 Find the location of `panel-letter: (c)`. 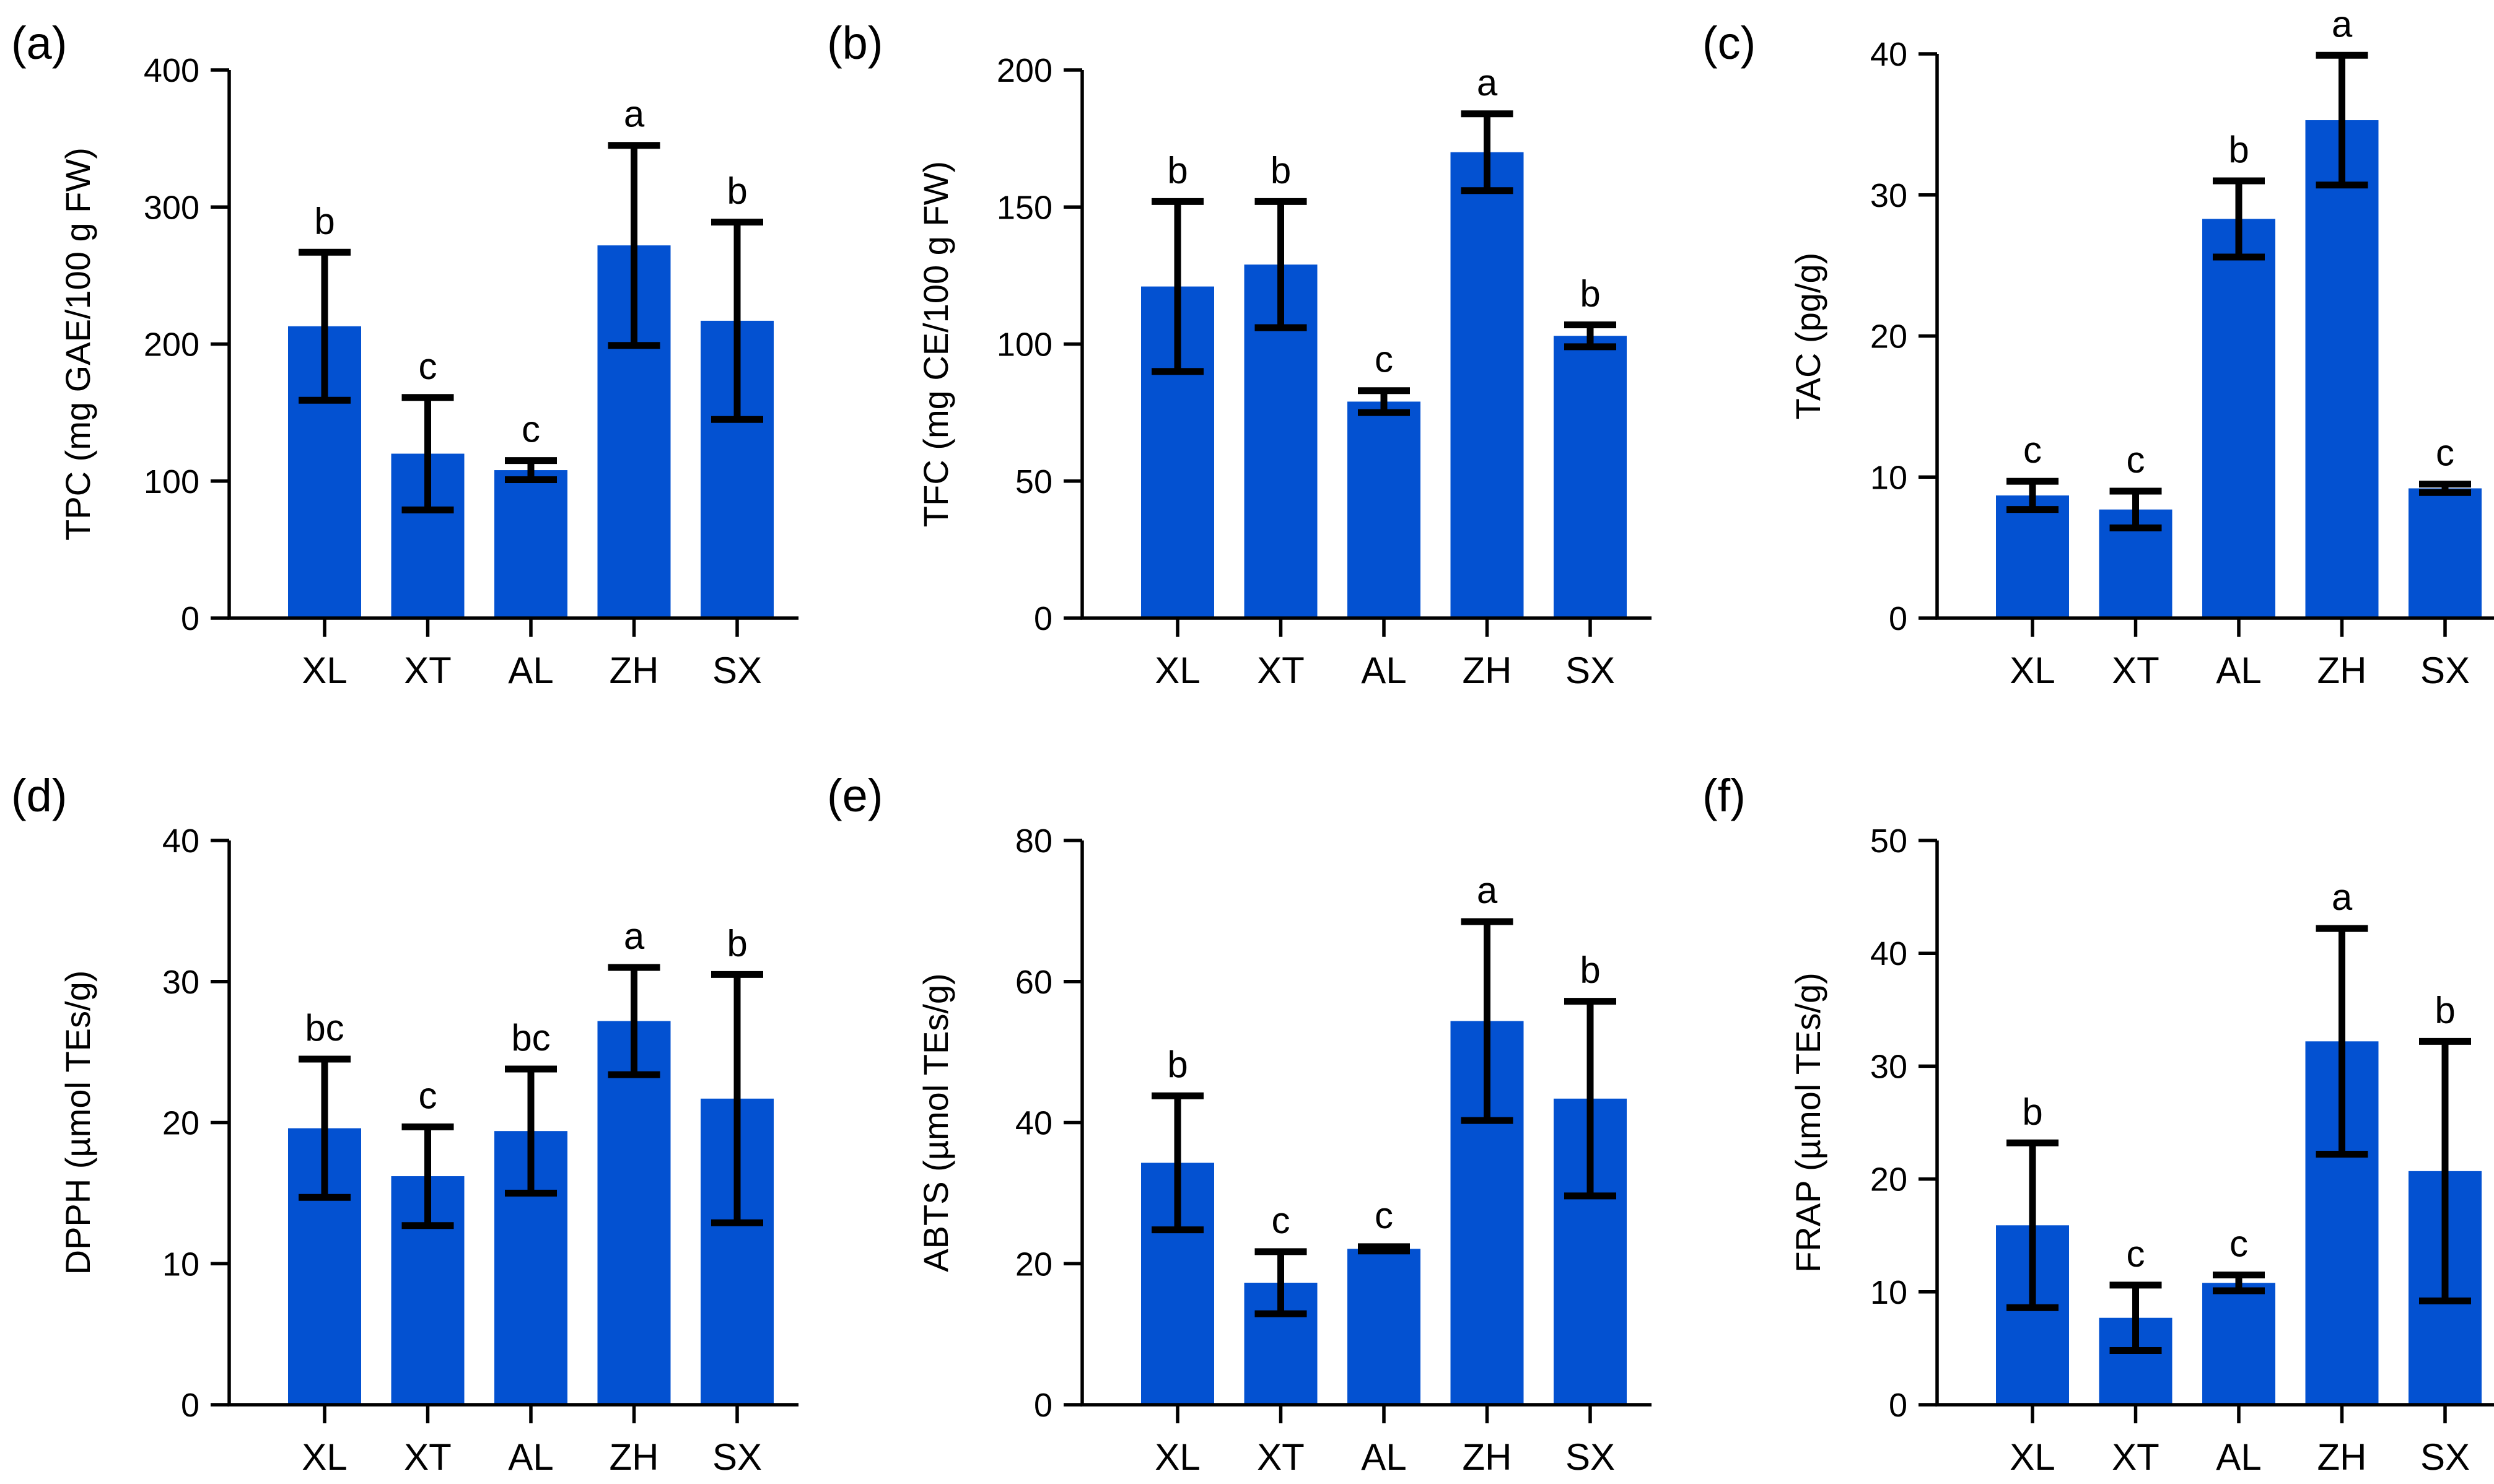

panel-letter: (c) is located at coordinates (1729, 43).